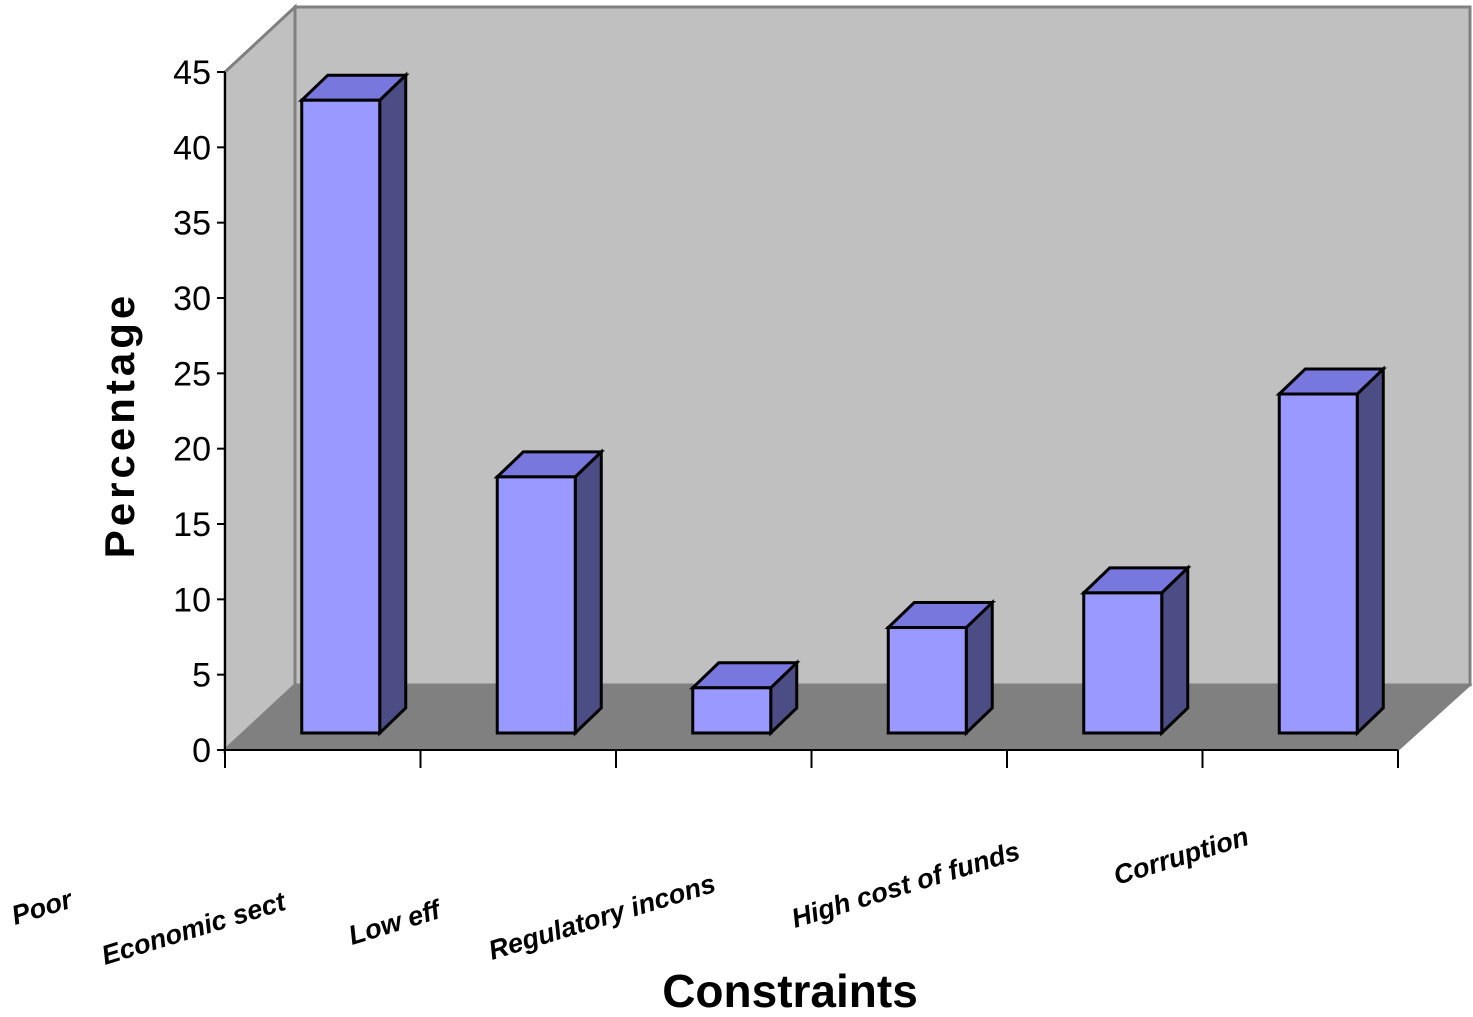  I want to click on x-category-label: Regulatory incons, so click(602, 917).